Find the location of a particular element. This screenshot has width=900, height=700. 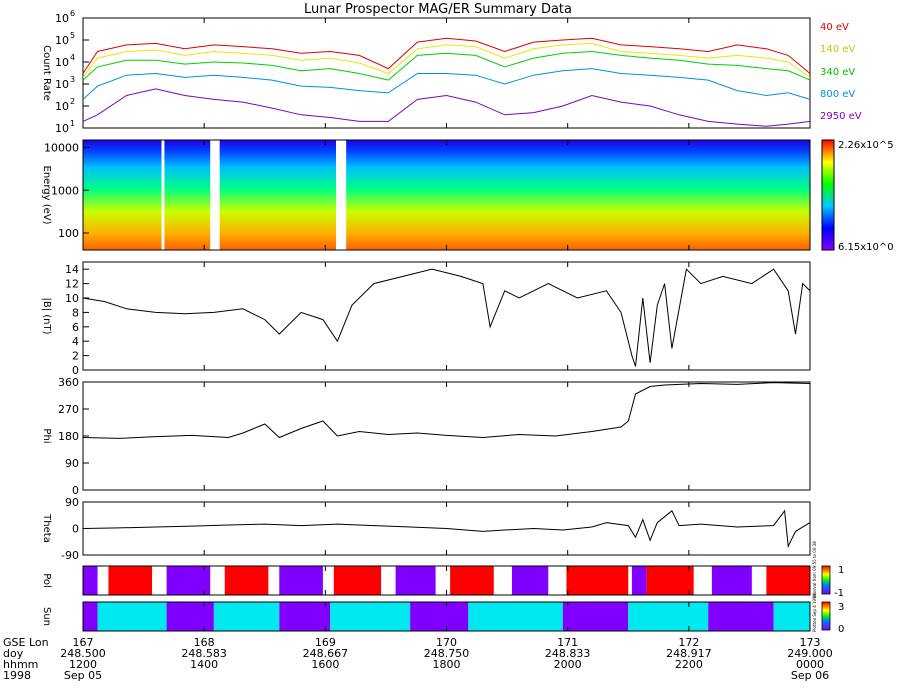

x-tick-label: Sep 06 is located at coordinates (810, 675).